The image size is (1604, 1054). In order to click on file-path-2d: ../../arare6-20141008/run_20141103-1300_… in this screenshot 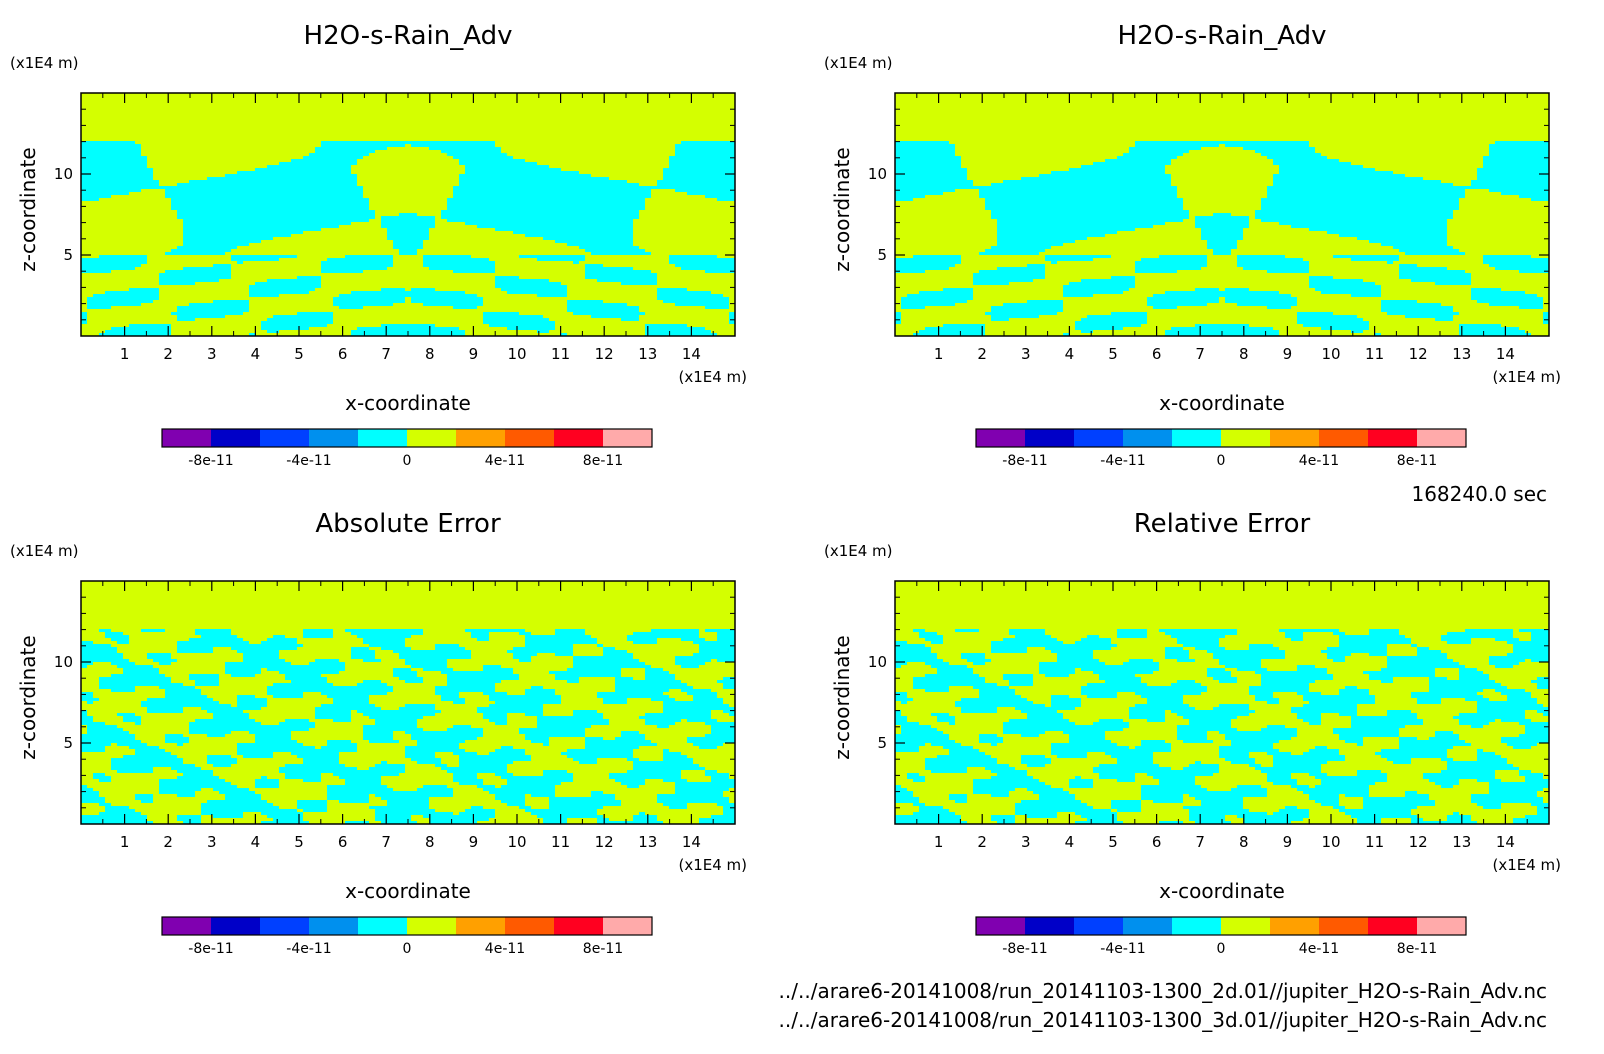, I will do `click(1163, 991)`.